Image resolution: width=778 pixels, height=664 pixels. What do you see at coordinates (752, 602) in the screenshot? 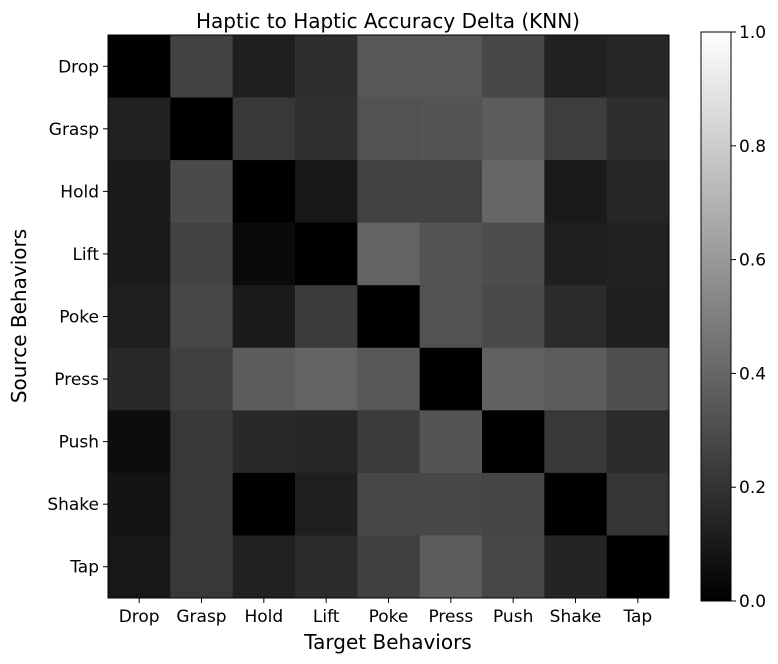
I see `colorbar-tick-label: 0.0` at bounding box center [752, 602].